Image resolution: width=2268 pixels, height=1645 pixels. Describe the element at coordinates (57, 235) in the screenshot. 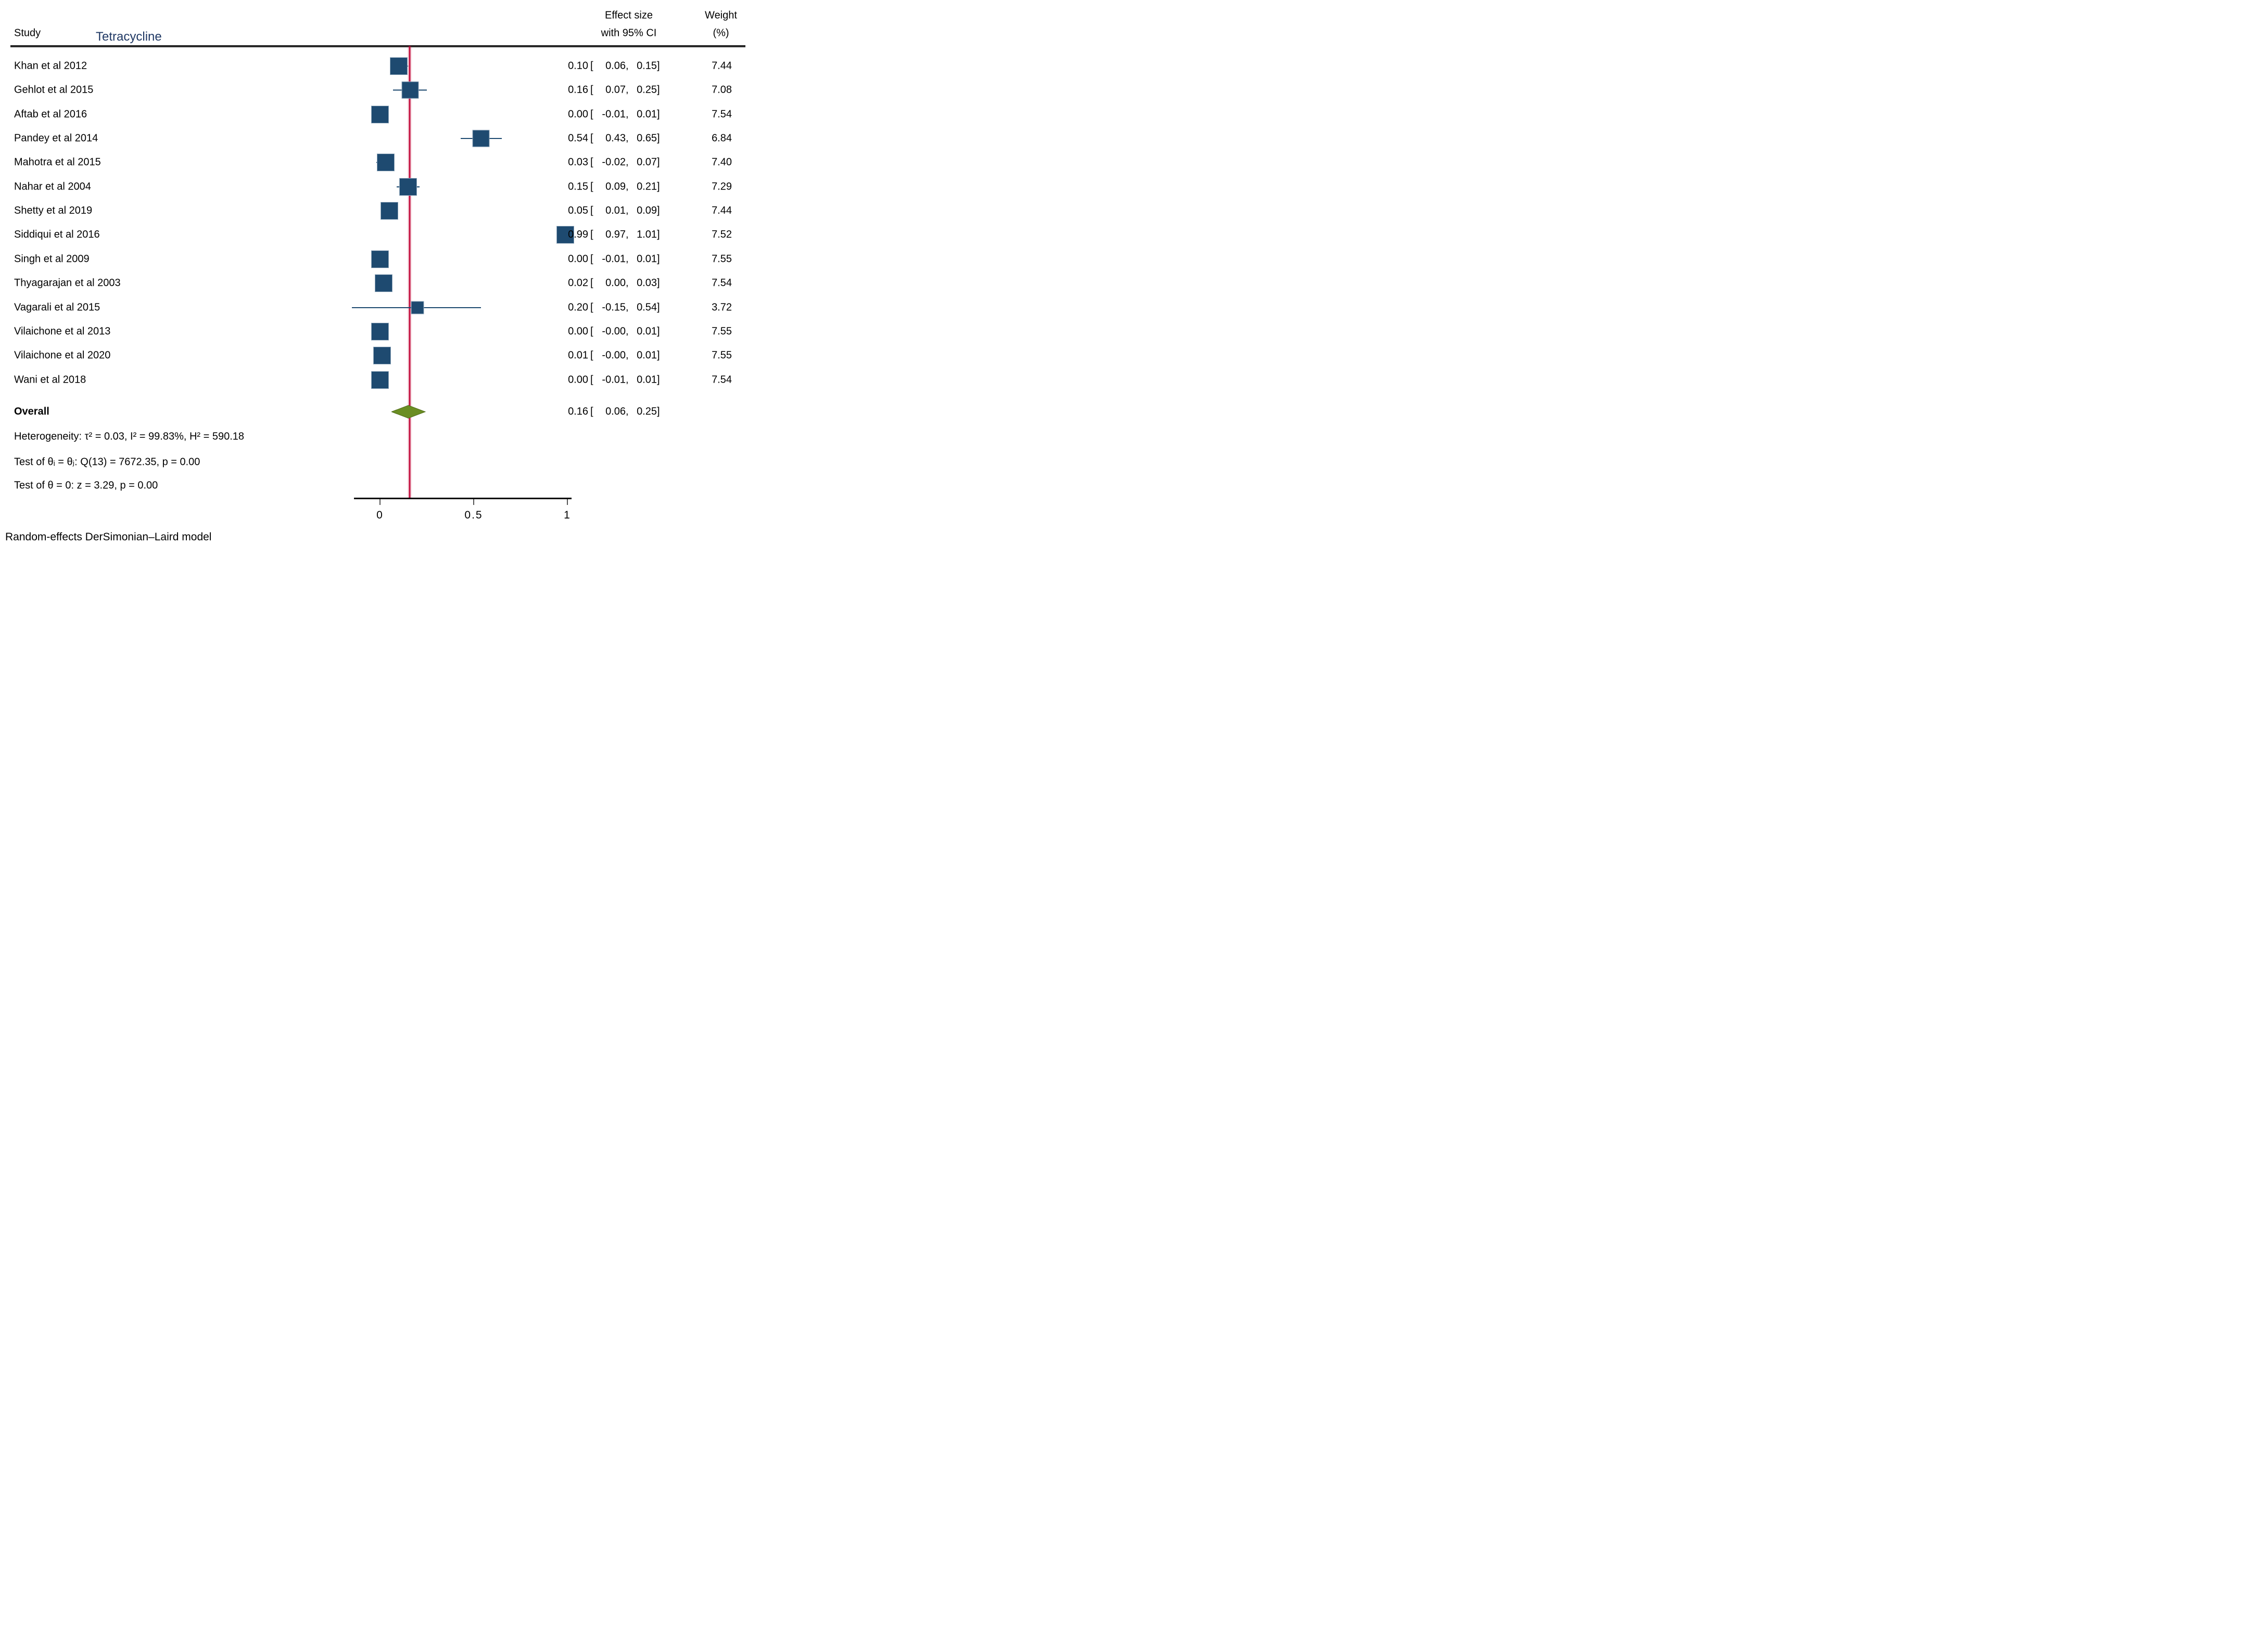

I see `study-label: Siddiqui et al 2016` at that location.